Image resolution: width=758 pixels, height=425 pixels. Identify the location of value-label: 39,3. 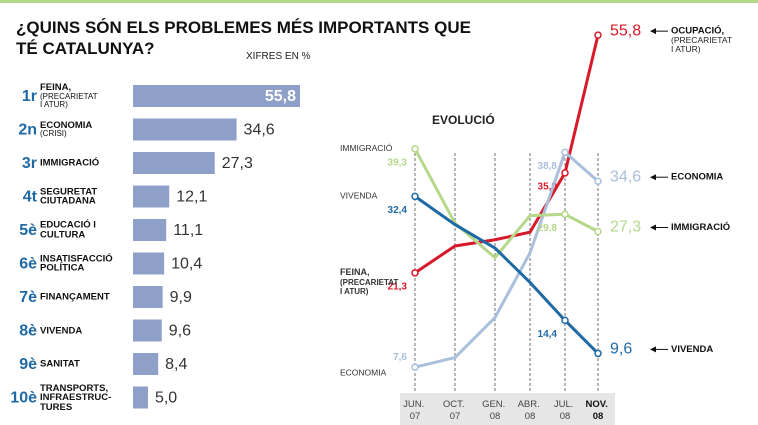
(398, 162).